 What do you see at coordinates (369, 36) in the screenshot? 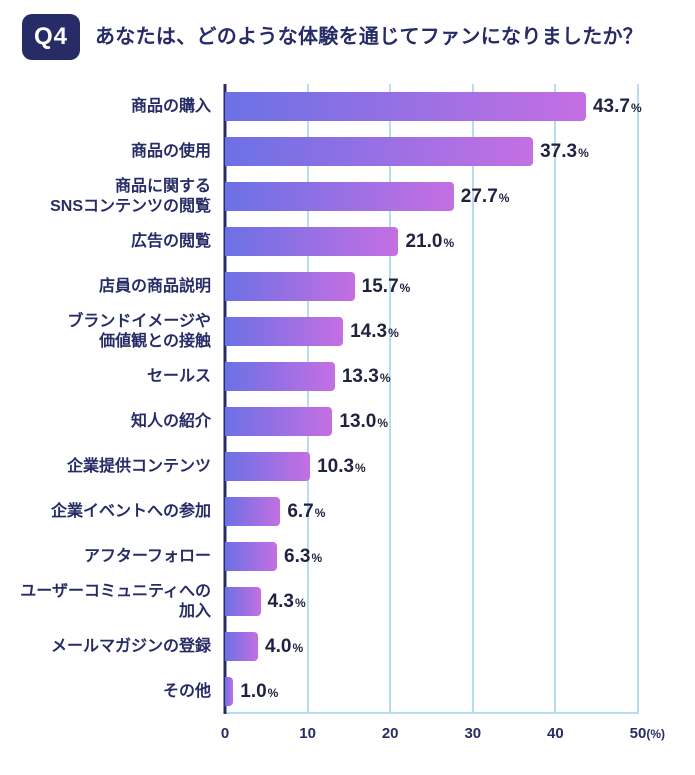
I see `question-title: あなたは、どのような体験を通じてファンになりましたか？` at bounding box center [369, 36].